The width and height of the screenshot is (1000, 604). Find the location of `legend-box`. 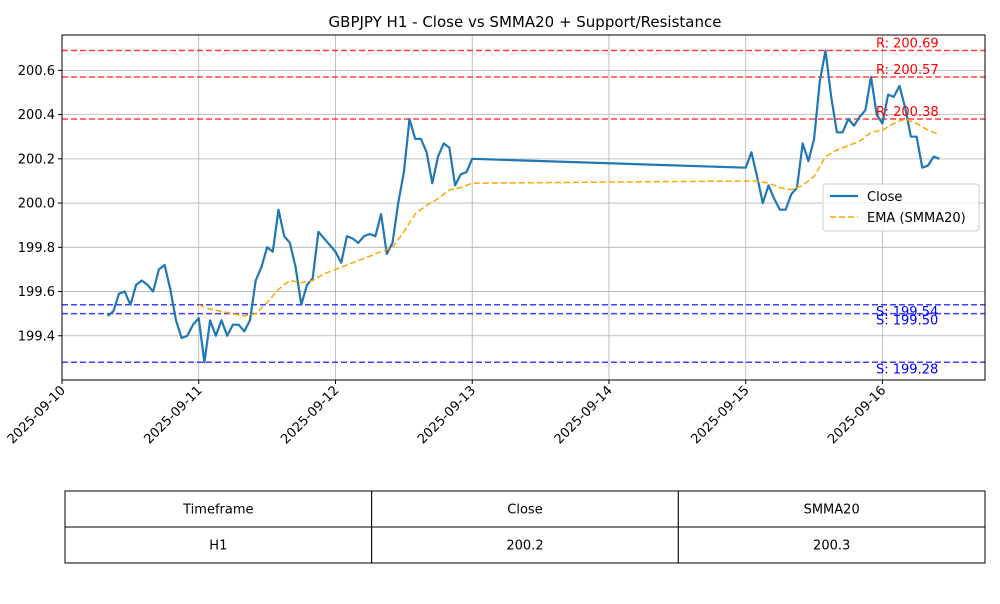

legend-box is located at coordinates (901, 207).